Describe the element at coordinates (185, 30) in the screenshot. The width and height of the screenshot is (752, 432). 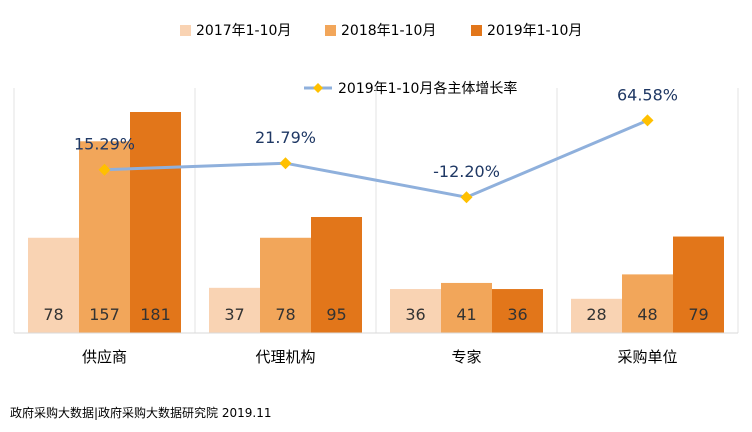
I see `legend-swatch-2017` at that location.